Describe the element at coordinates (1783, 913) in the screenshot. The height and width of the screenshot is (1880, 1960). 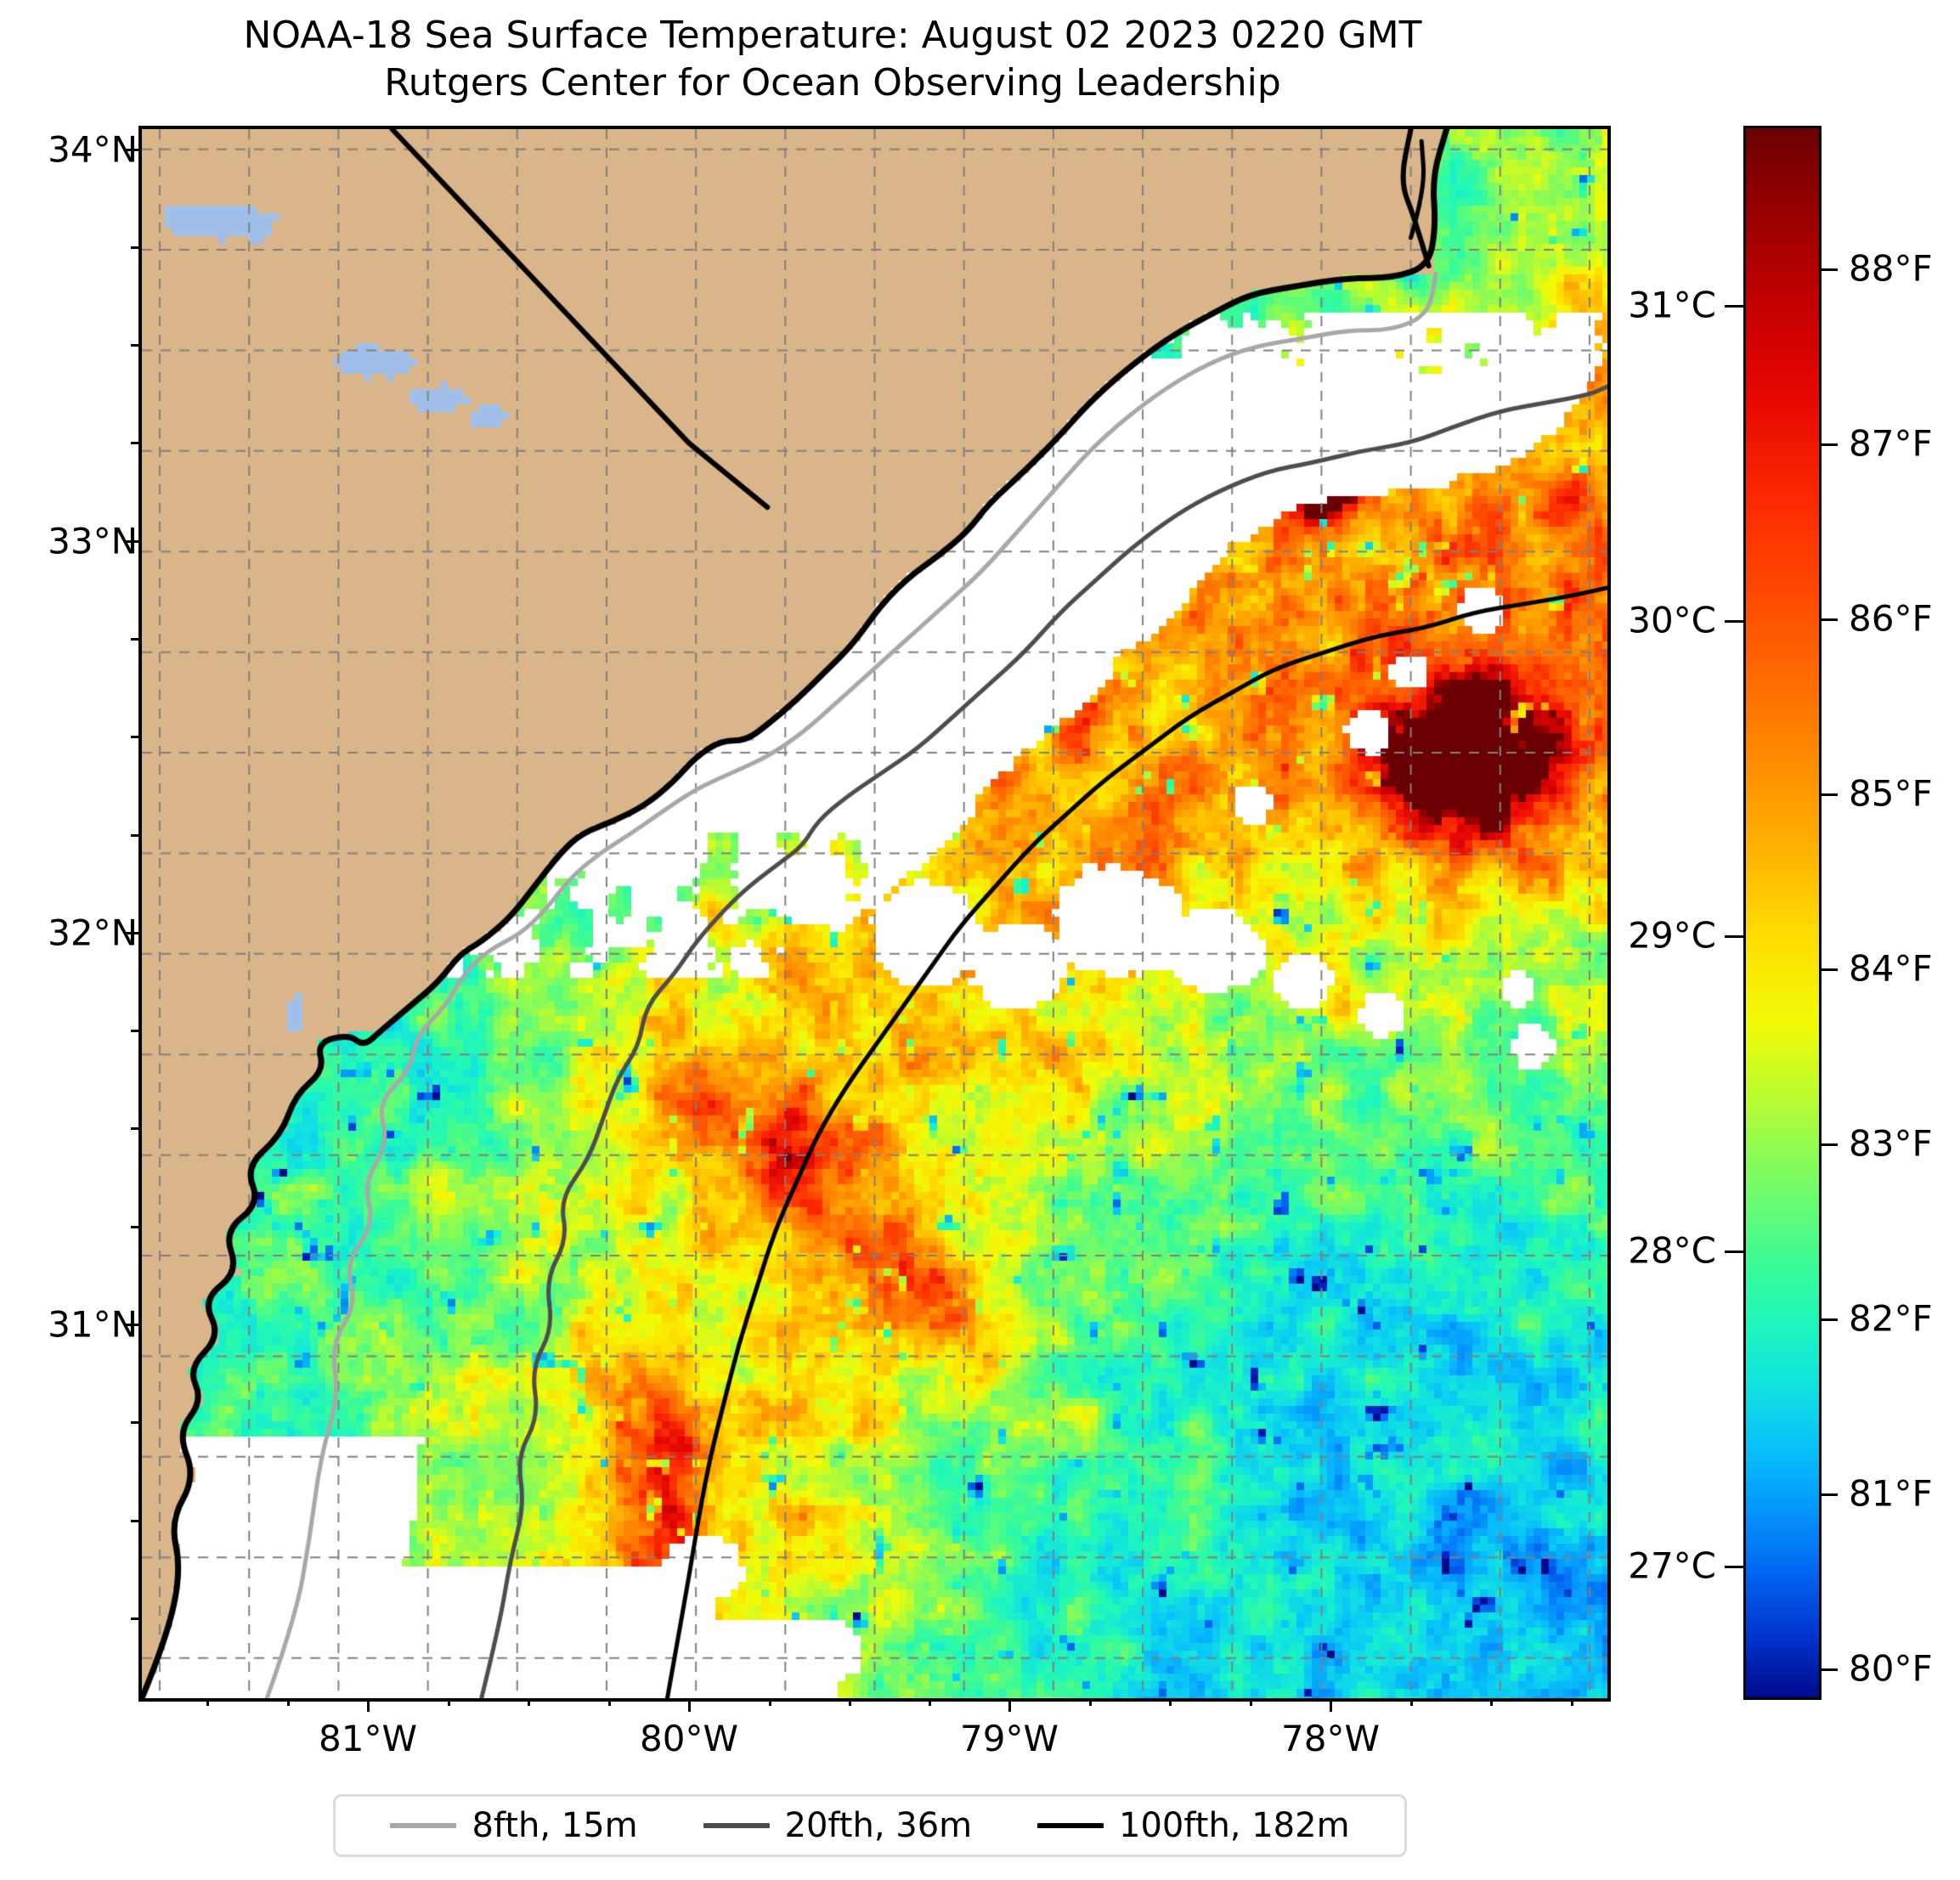
I see `sst-colorbar` at that location.